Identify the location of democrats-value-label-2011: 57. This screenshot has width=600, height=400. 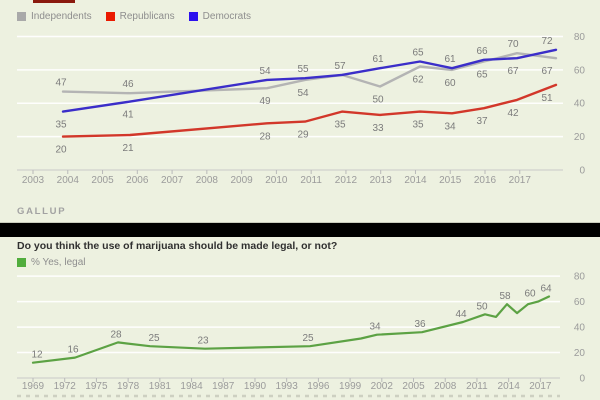
(340, 66).